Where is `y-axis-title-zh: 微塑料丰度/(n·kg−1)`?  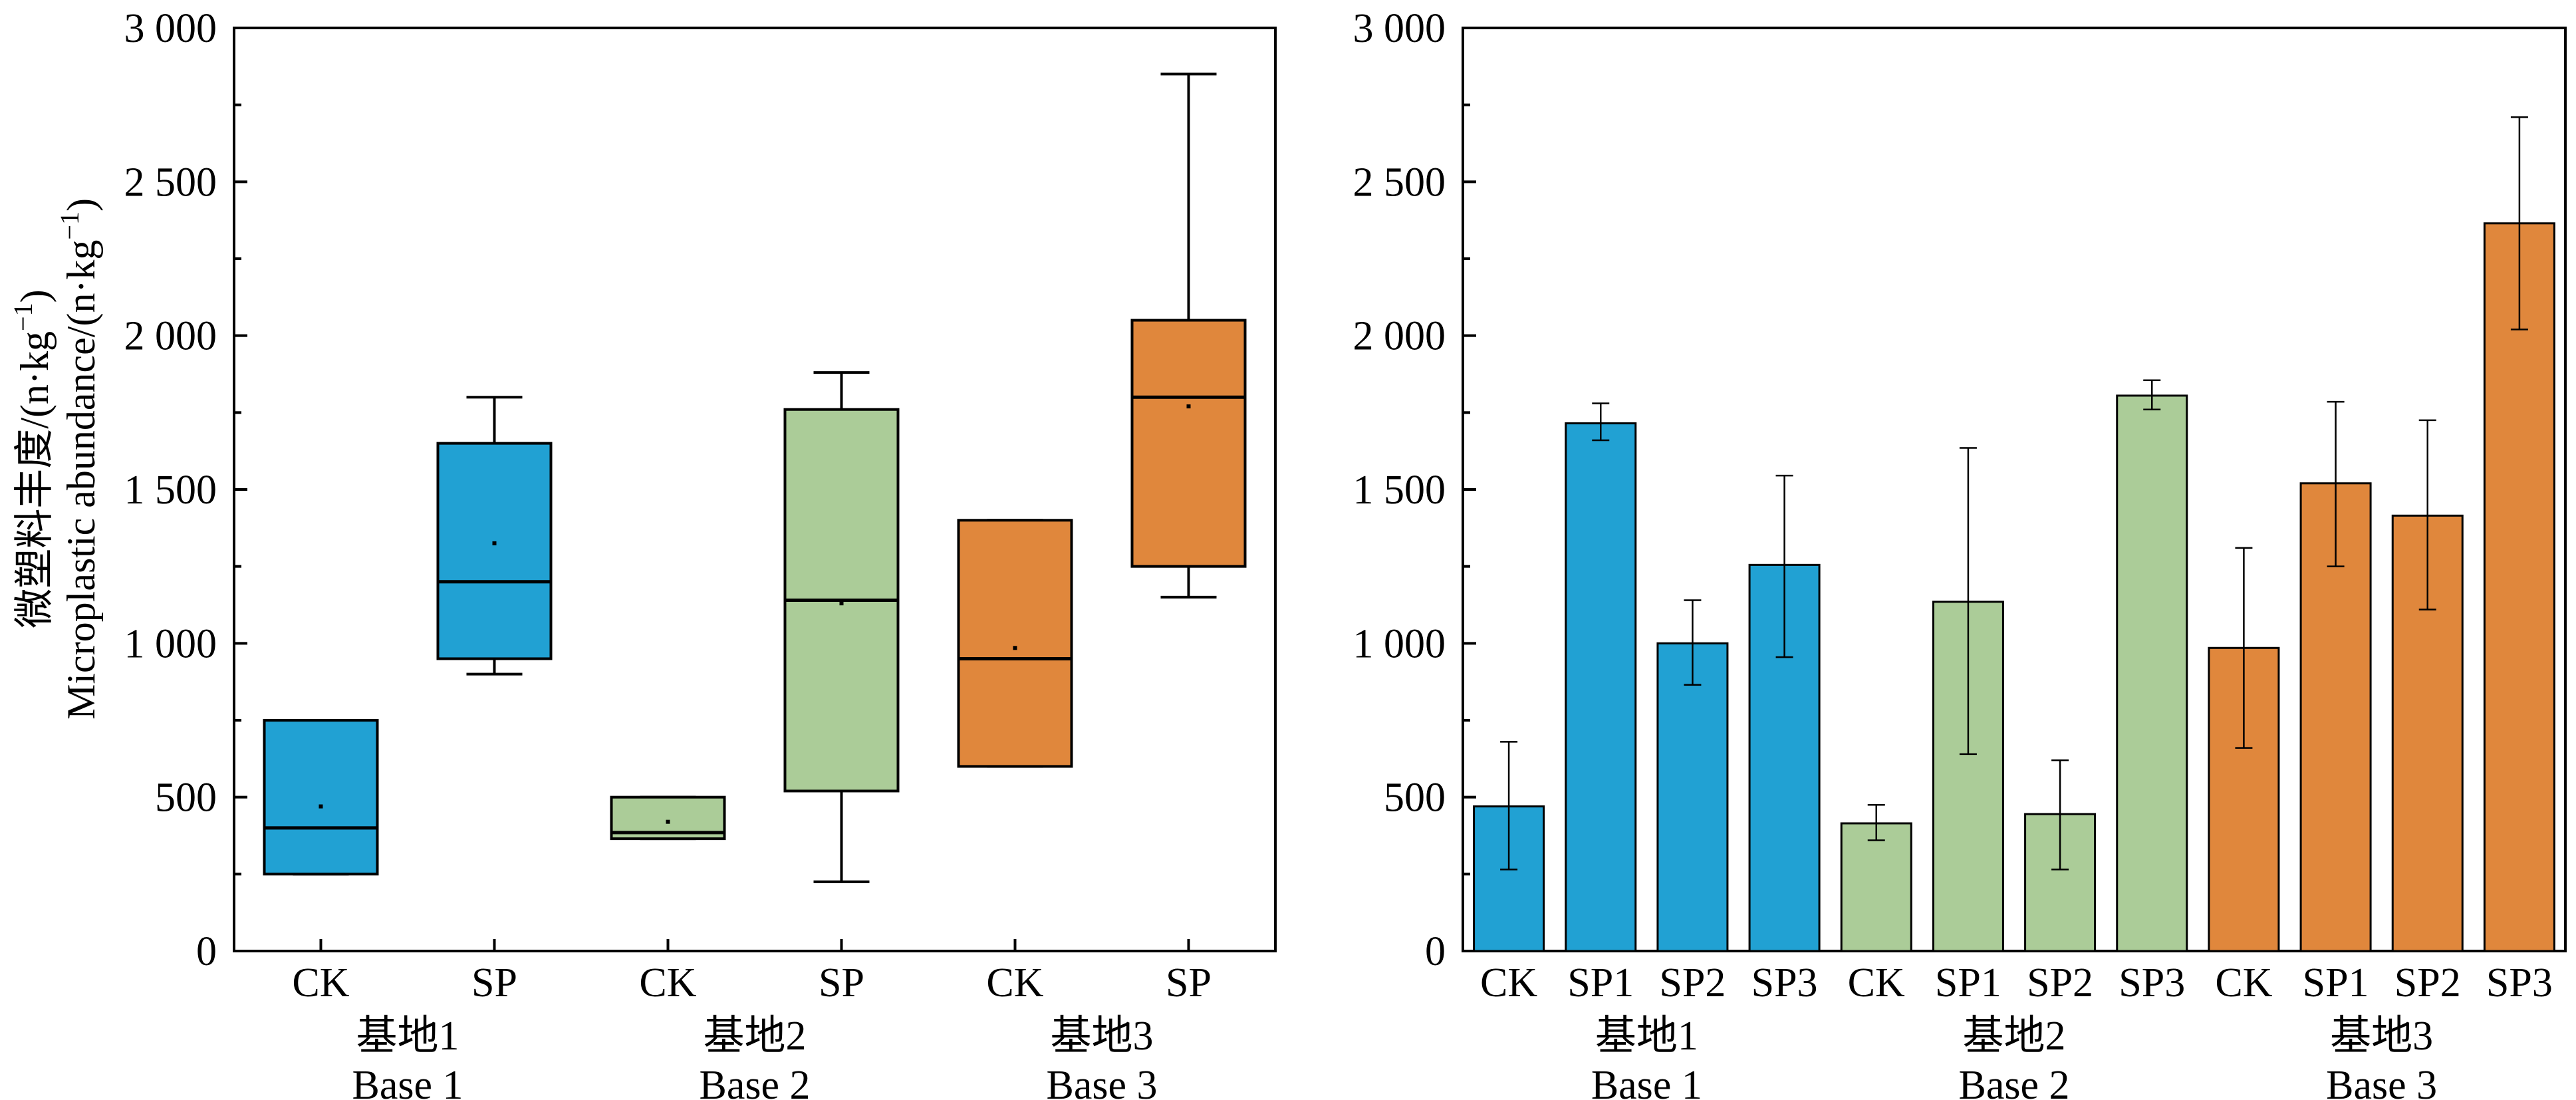 y-axis-title-zh: 微塑料丰度/(n·kg−1) is located at coordinates (32, 458).